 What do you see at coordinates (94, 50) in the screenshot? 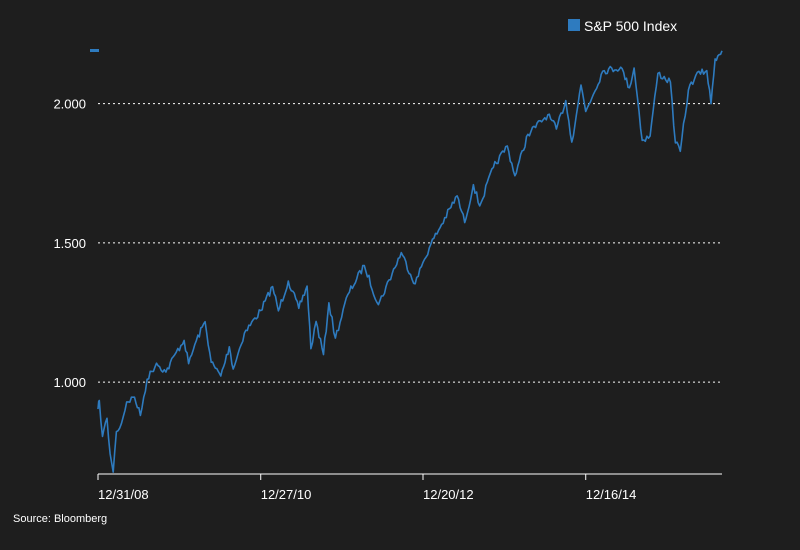
I see `legend-dash-marker` at bounding box center [94, 50].